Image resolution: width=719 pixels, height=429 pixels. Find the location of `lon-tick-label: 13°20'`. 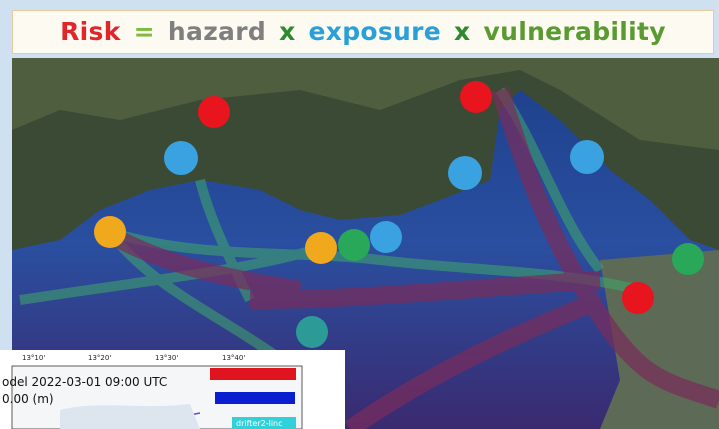

lon-tick-label: 13°20' is located at coordinates (99, 358).